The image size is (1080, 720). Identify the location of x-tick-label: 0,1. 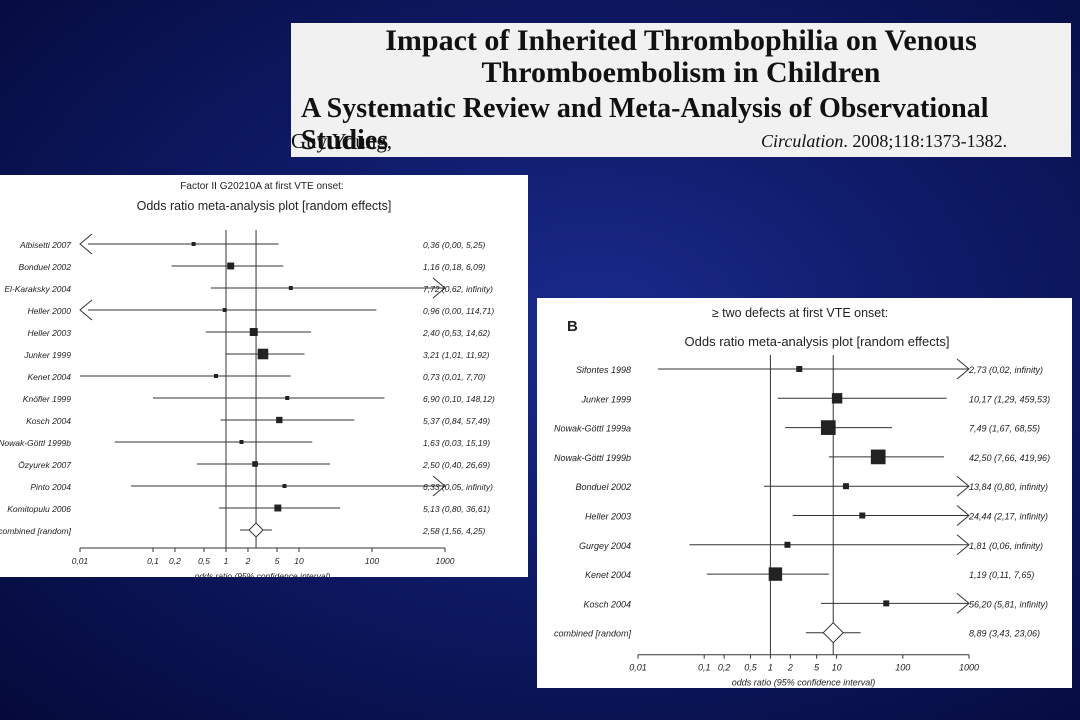
(153, 561).